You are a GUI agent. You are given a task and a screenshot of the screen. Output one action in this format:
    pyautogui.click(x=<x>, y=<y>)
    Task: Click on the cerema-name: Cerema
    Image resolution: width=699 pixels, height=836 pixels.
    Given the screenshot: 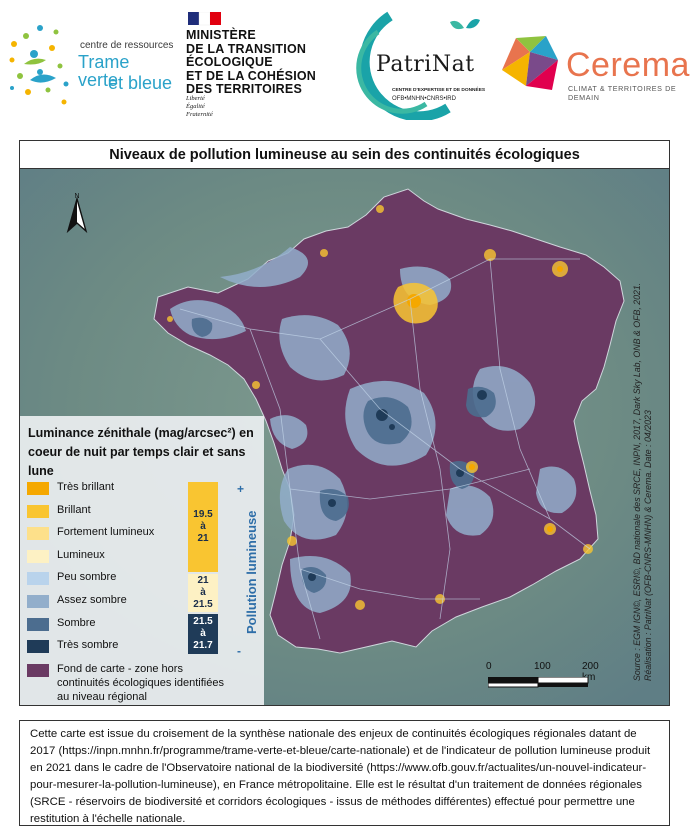 What is the action you would take?
    pyautogui.click(x=628, y=65)
    